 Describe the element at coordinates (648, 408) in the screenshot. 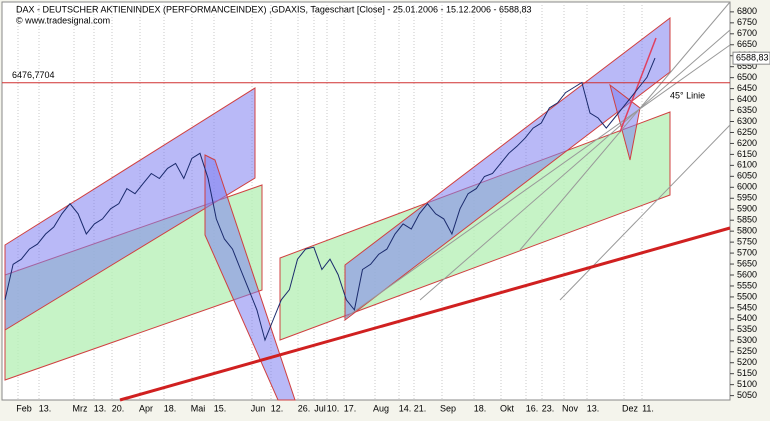

I see `x-tick-label: 11.` at that location.